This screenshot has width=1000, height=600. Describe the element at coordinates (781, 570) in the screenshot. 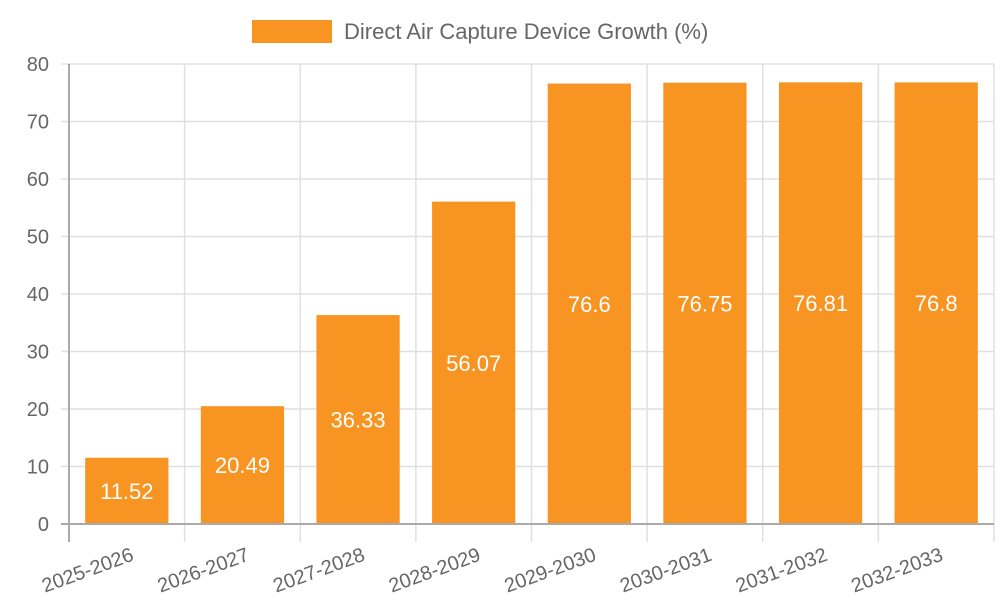

I see `x-tick-label: 2031-2032` at that location.